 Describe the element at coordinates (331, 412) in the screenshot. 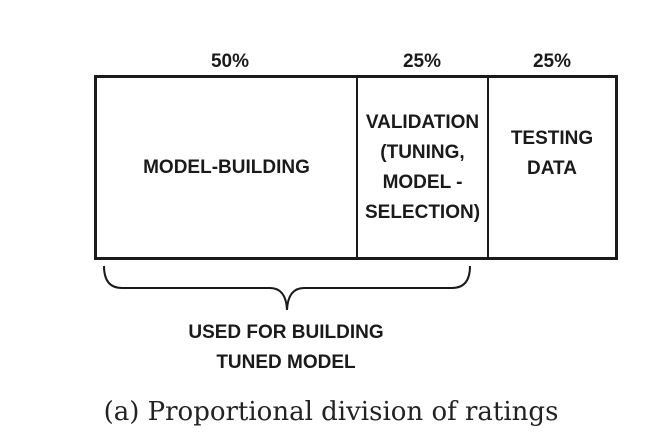

I see `figure-caption: (a) Proportional division of ratings` at that location.